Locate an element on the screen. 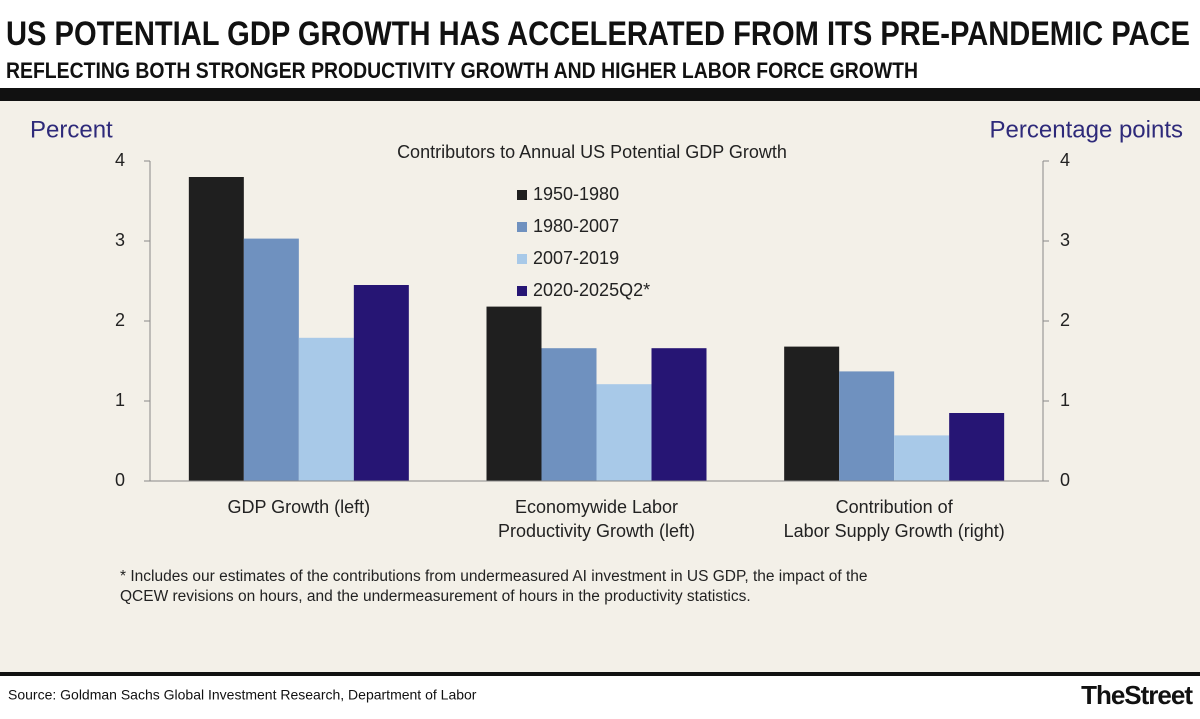 This screenshot has width=1200, height=719. legend-label: 2007-2019 is located at coordinates (576, 258).